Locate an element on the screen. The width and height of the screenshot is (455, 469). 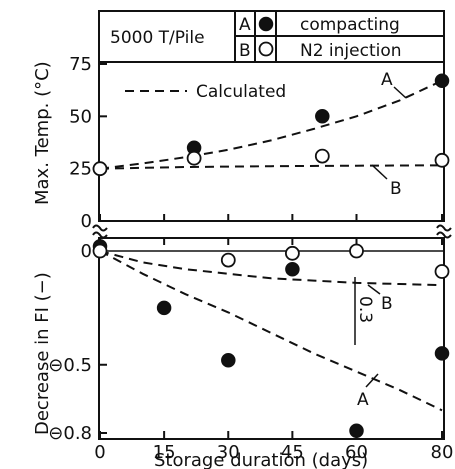
x-tick-label: 80 is located at coordinates (442, 452).